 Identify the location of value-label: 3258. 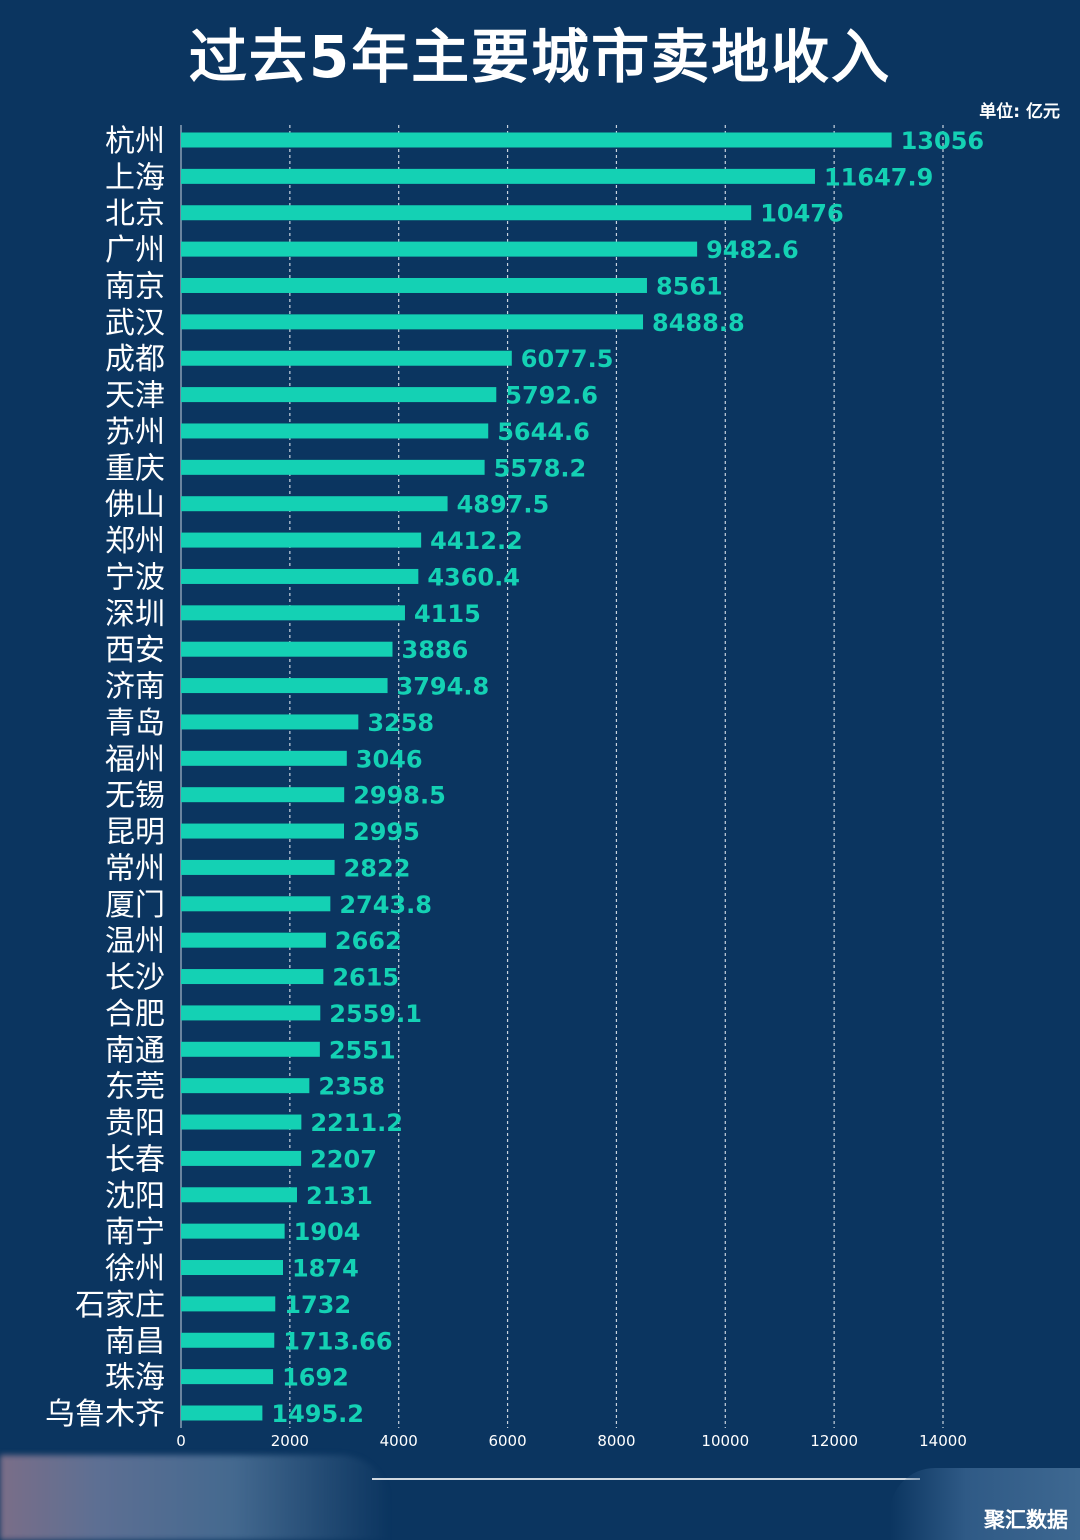
(400, 723).